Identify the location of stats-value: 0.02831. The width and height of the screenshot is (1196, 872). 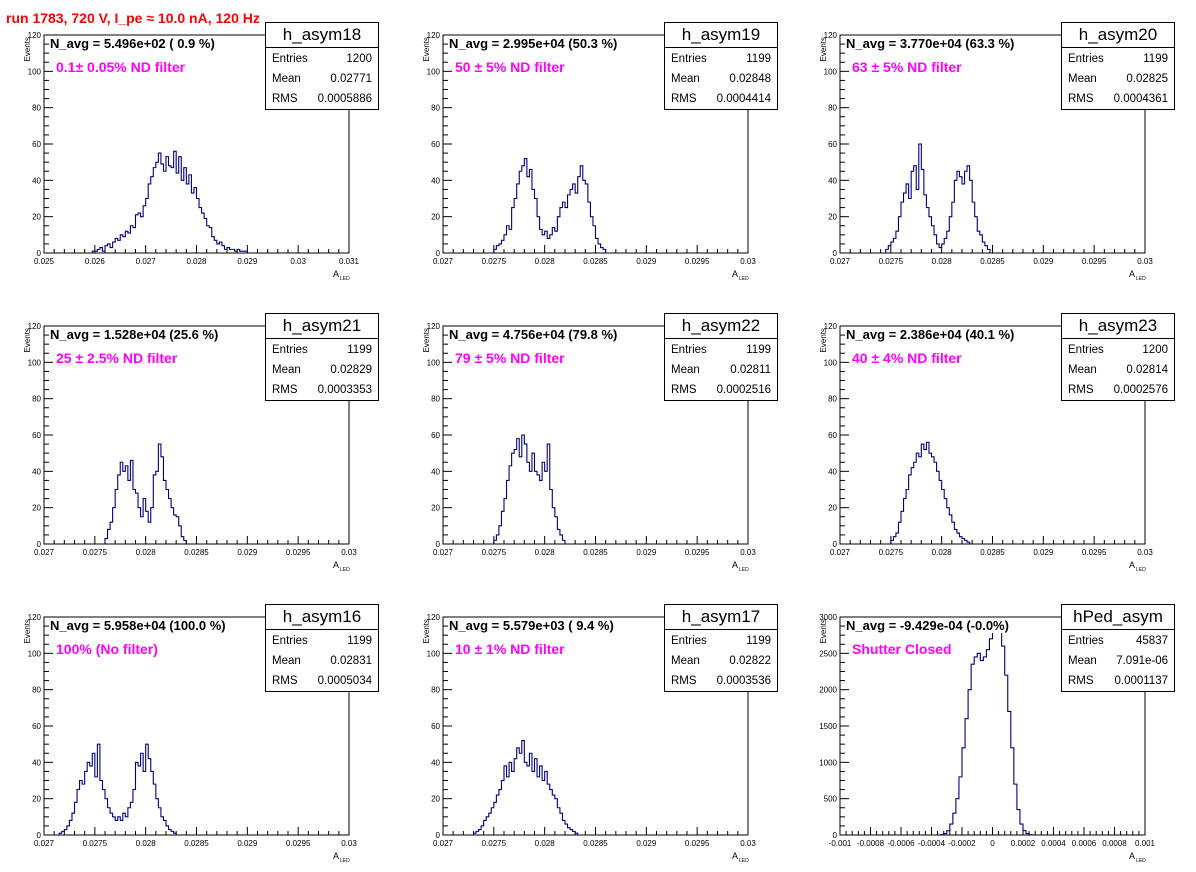
(351, 661).